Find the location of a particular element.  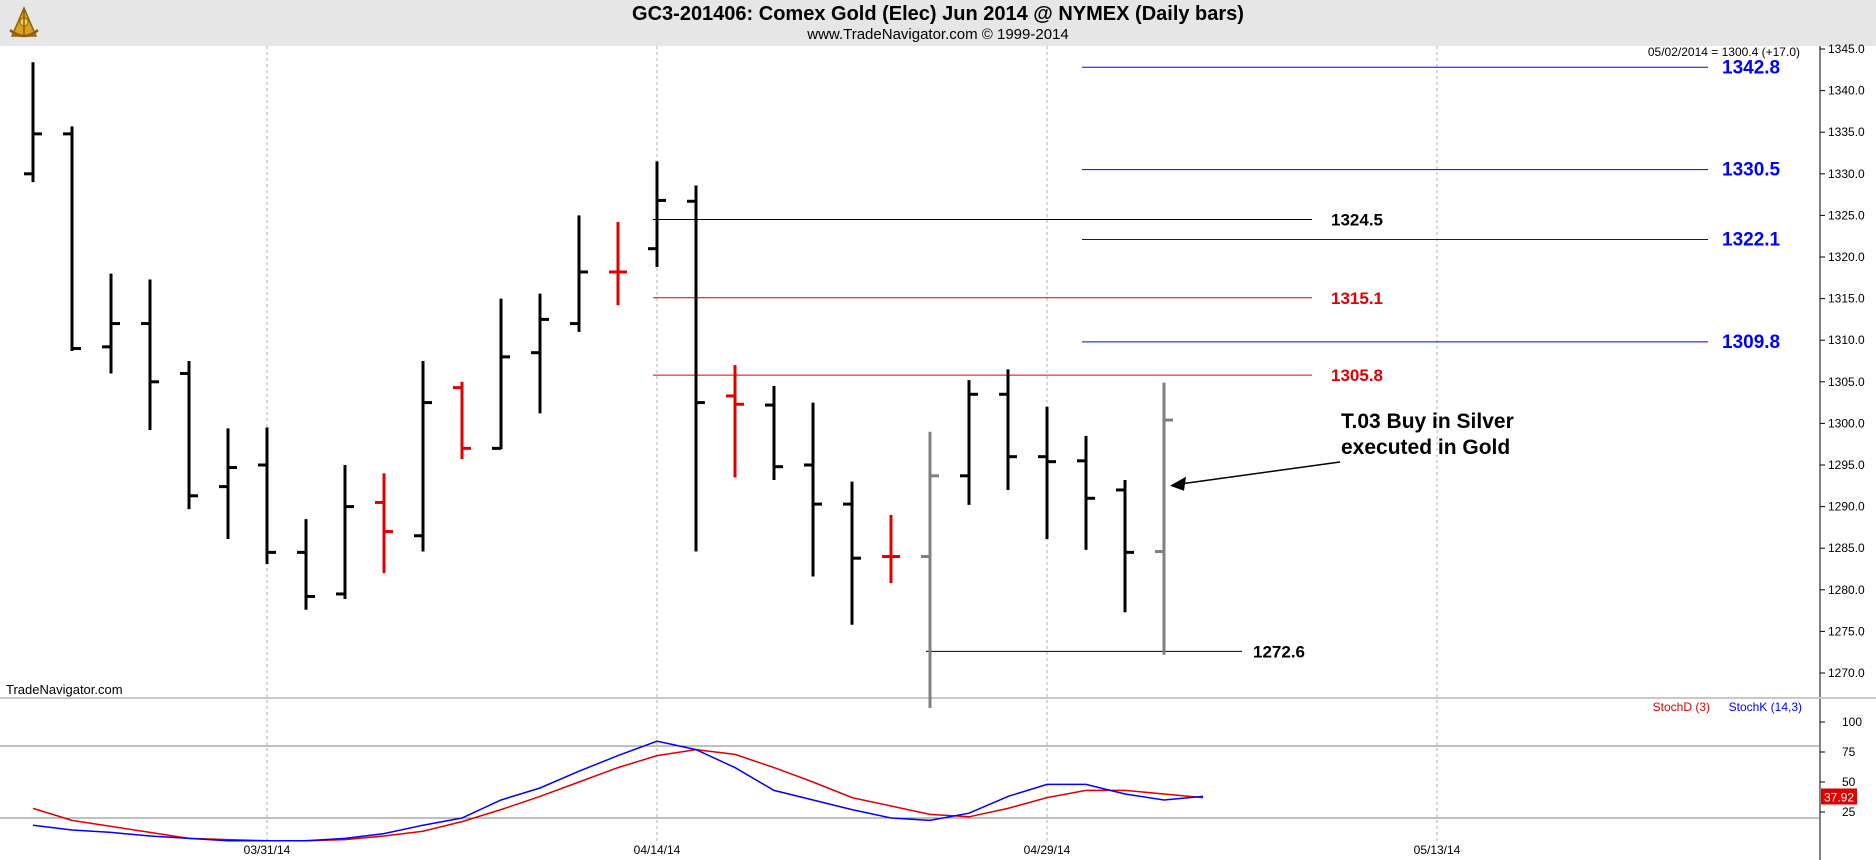

price-tick-label: 1305.0 is located at coordinates (1846, 382).